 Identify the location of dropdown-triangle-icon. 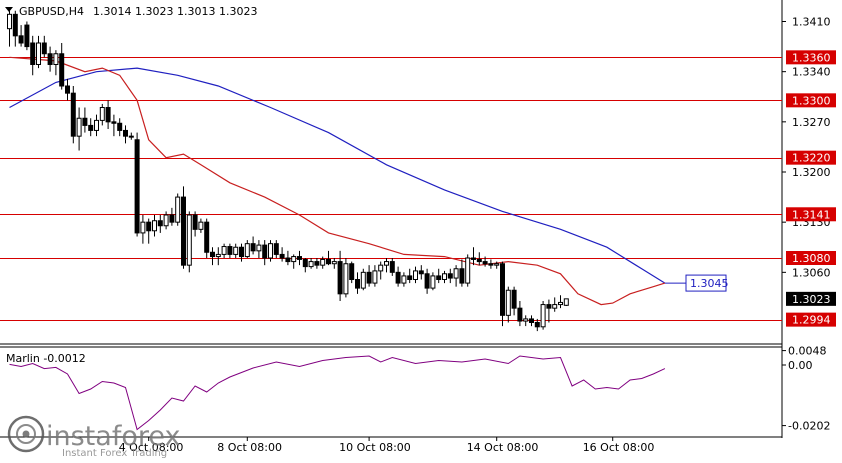
(9, 9).